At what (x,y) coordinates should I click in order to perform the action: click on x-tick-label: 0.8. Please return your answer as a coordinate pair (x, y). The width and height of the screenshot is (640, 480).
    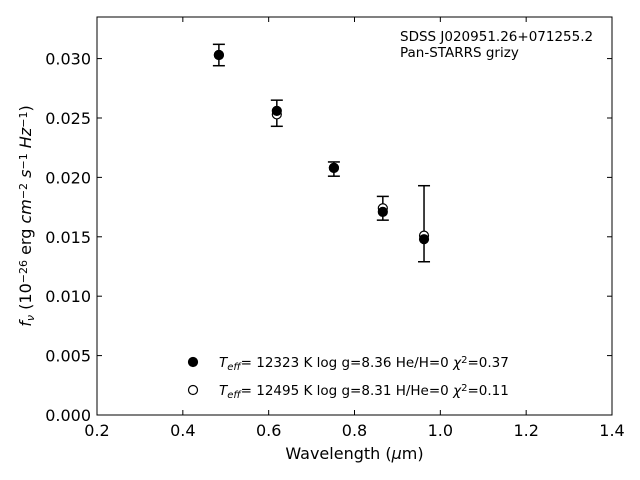
    Looking at the image, I should click on (354, 430).